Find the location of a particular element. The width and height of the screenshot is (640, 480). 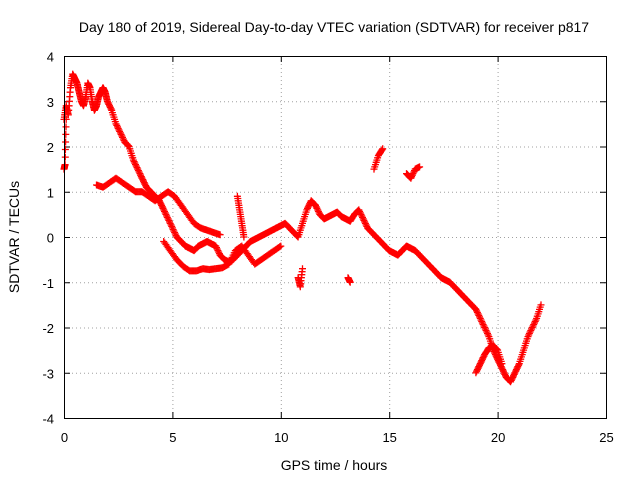

x-tick-label: 20 is located at coordinates (498, 437).